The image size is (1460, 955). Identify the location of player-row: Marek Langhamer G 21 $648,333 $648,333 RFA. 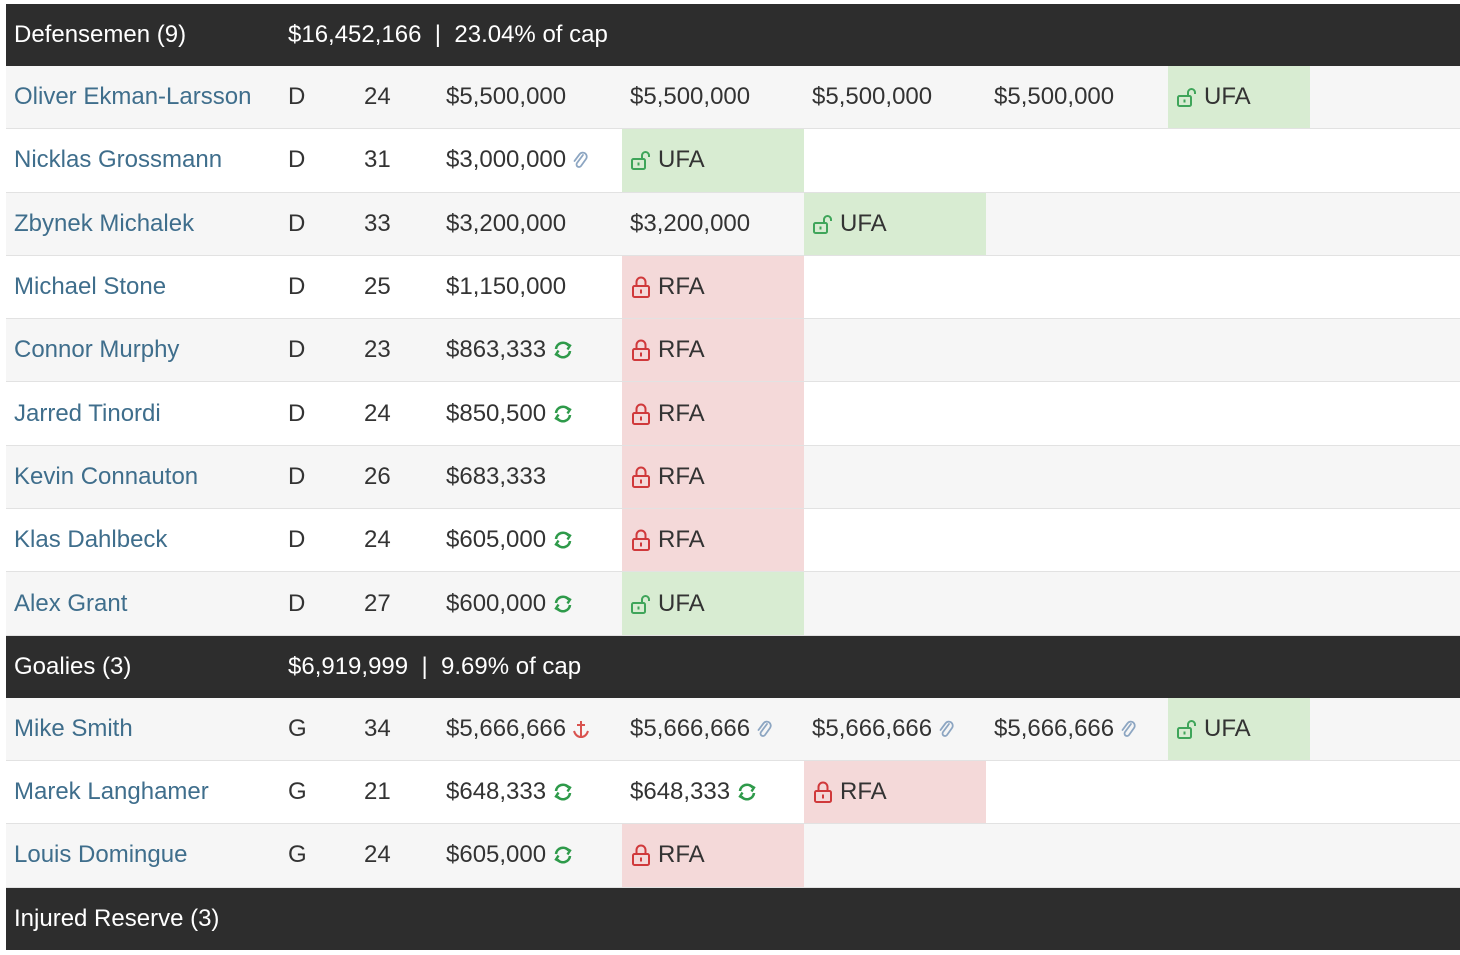
(733, 792).